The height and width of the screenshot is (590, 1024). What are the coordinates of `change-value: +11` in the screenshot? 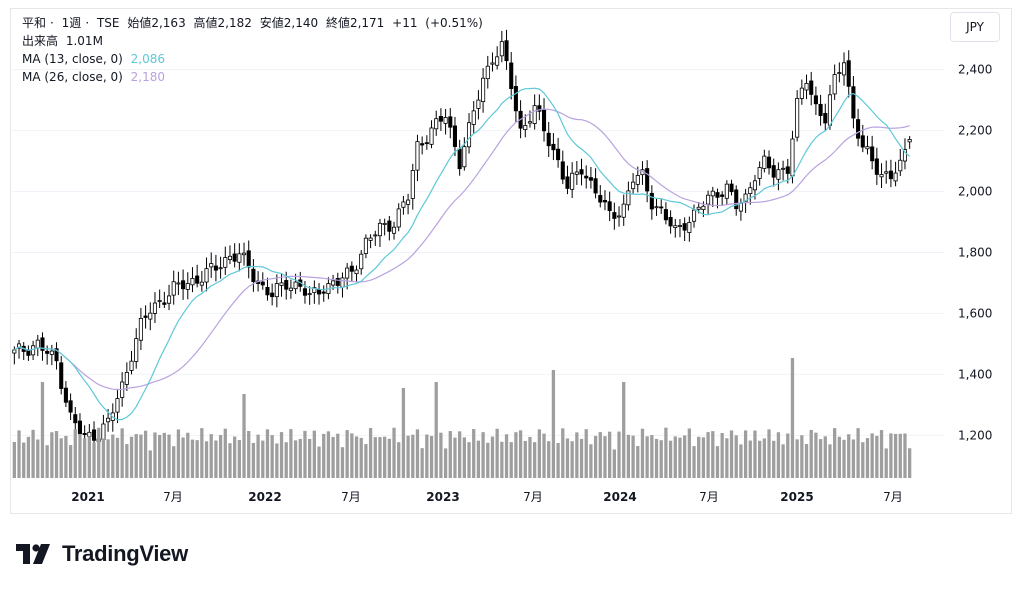 It's located at (405, 23).